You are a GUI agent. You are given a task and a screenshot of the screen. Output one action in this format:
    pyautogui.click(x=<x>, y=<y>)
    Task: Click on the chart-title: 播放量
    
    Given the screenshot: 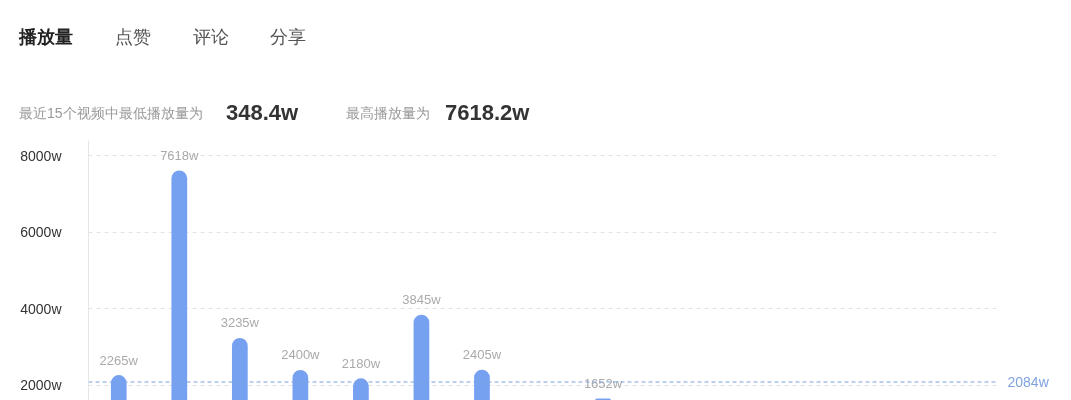 What is the action you would take?
    pyautogui.click(x=46, y=37)
    